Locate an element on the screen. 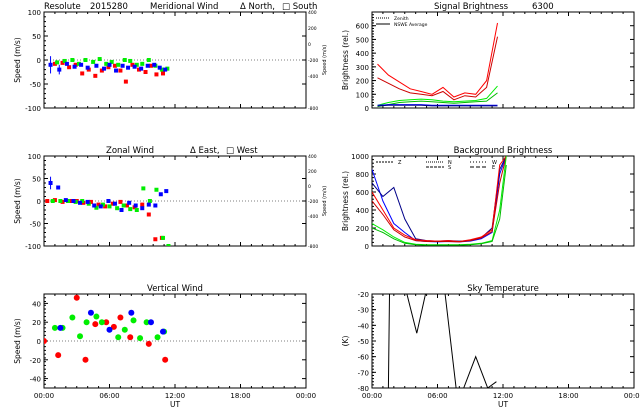 The image size is (640, 420). title-part: Zonal Wind is located at coordinates (130, 151).